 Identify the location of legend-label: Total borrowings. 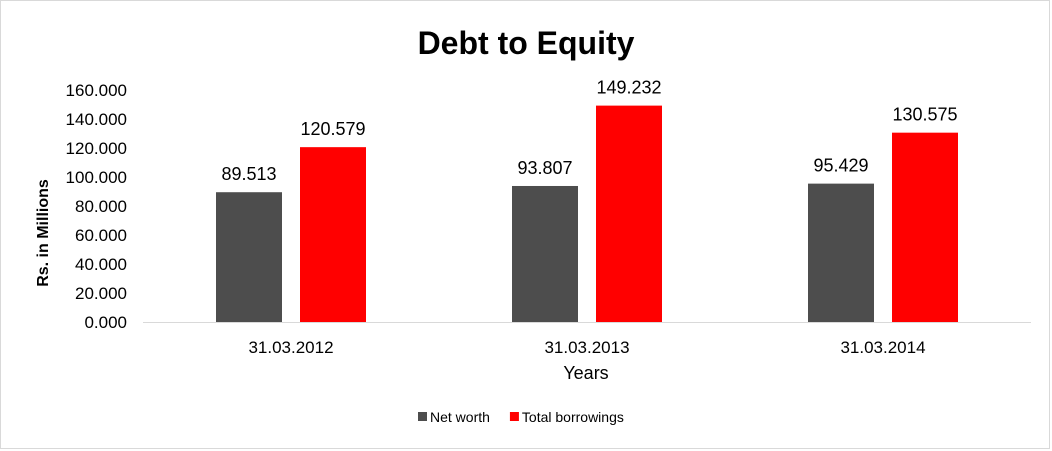
(573, 417).